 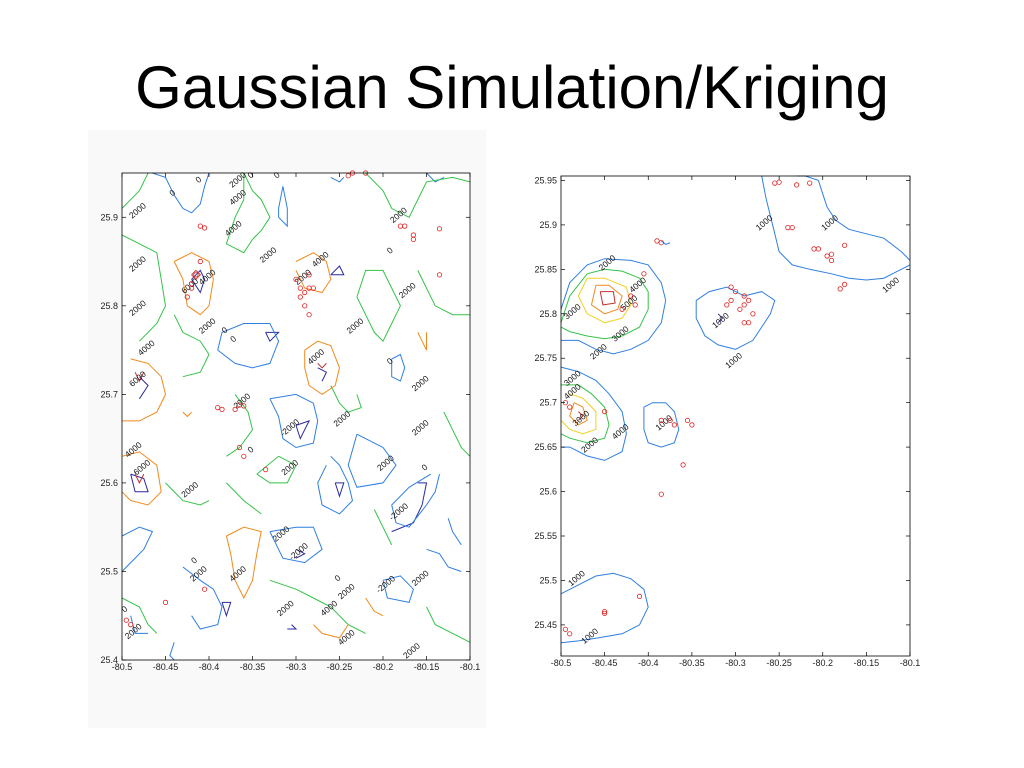 I want to click on x-tick-label: -80.4, so click(x=209, y=667).